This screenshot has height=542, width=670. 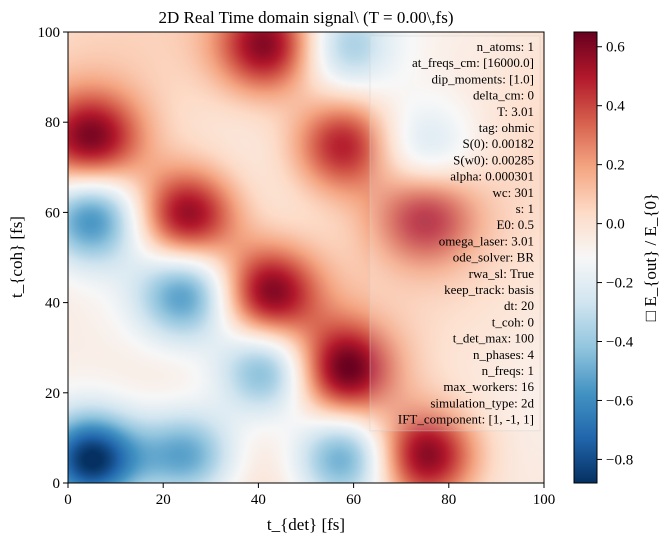 I want to click on colorbar-tick-label: −0.2, so click(x=619, y=284).